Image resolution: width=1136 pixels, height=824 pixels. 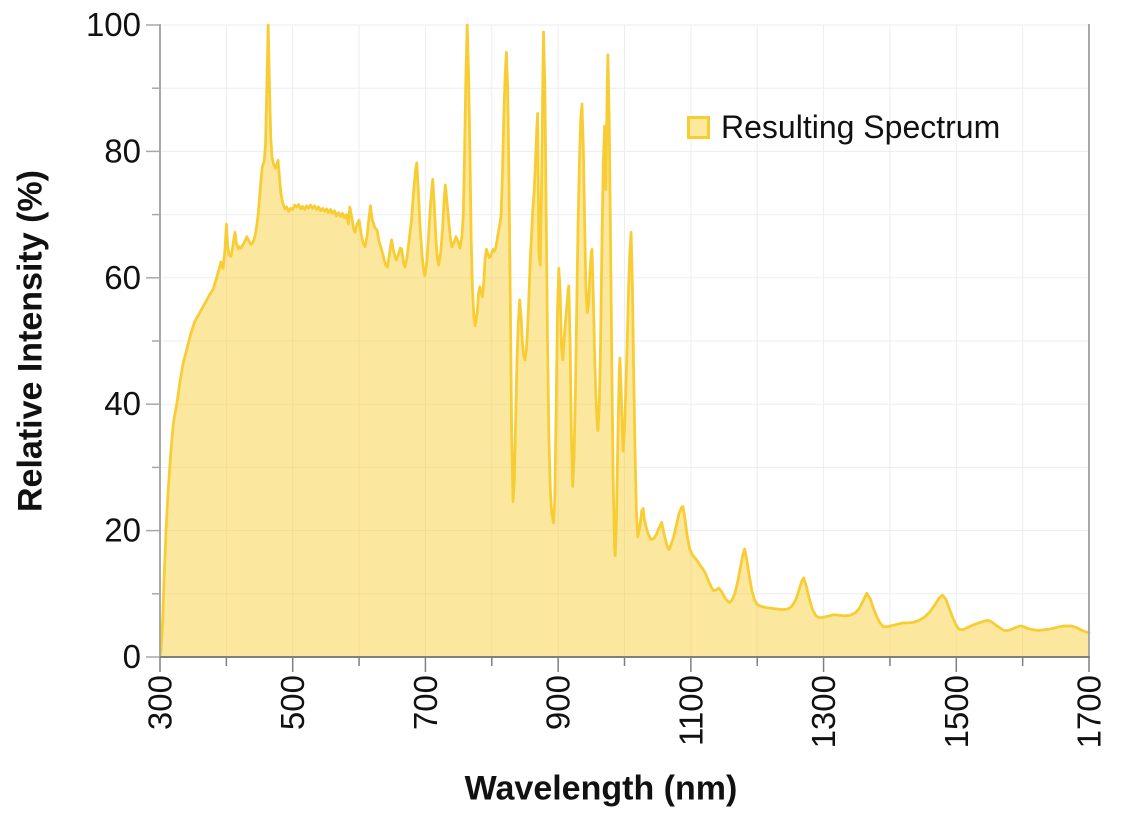 I want to click on y-tick-label: 100, so click(x=113, y=24).